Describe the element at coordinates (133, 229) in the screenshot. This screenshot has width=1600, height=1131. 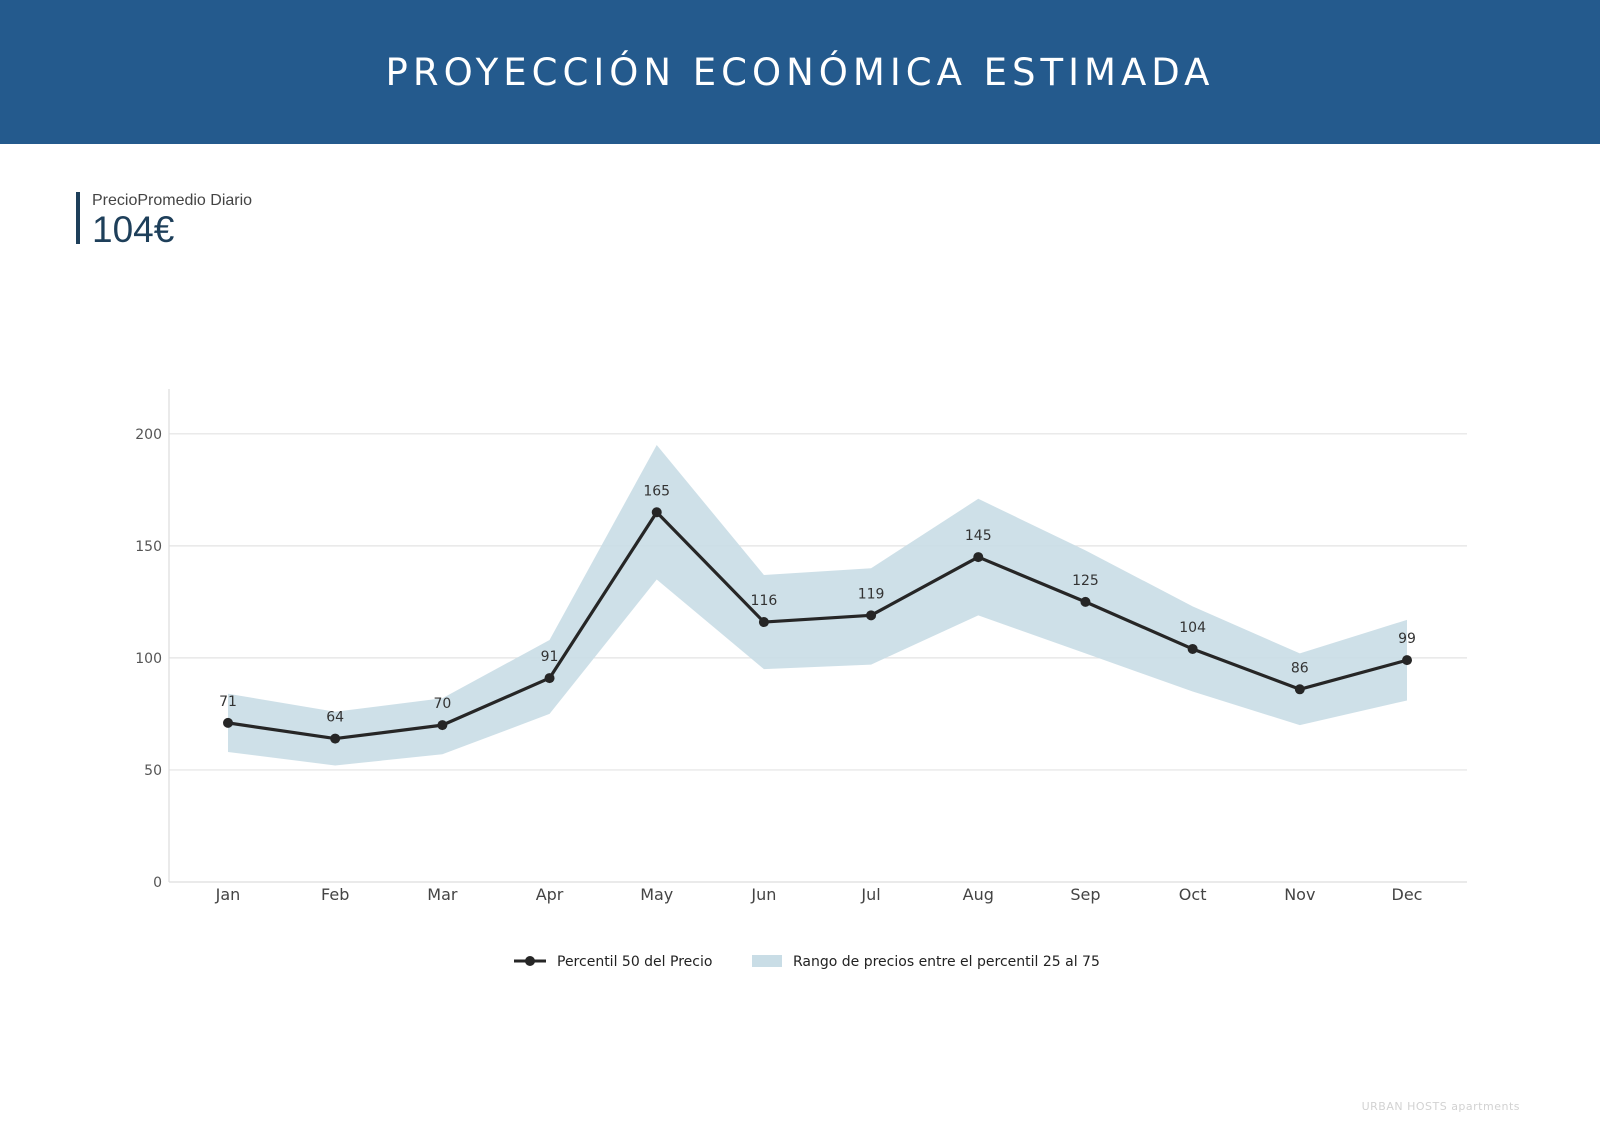
I see `kpi-value: 104€` at that location.